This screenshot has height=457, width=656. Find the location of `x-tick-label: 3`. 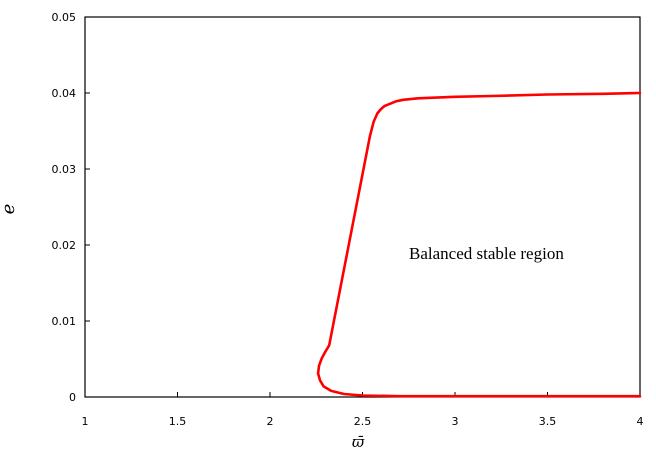

x-tick-label: 3 is located at coordinates (455, 421).